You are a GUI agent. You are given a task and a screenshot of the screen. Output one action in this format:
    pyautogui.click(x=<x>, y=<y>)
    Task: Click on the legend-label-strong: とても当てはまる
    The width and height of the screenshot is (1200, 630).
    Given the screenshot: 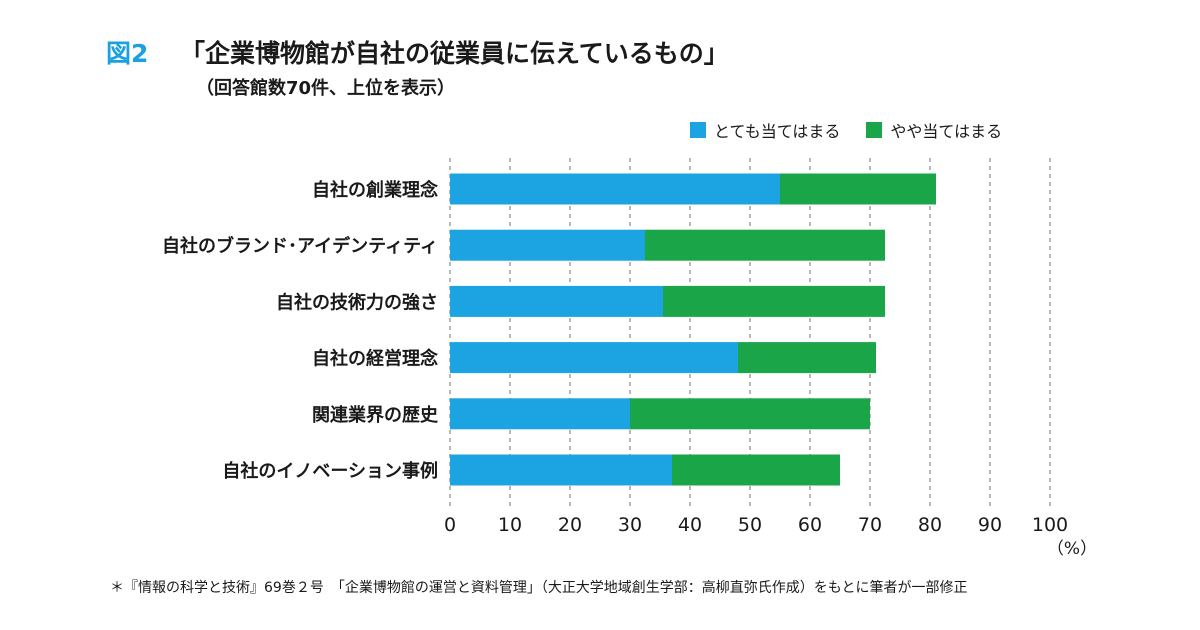 What is the action you would take?
    pyautogui.click(x=777, y=131)
    